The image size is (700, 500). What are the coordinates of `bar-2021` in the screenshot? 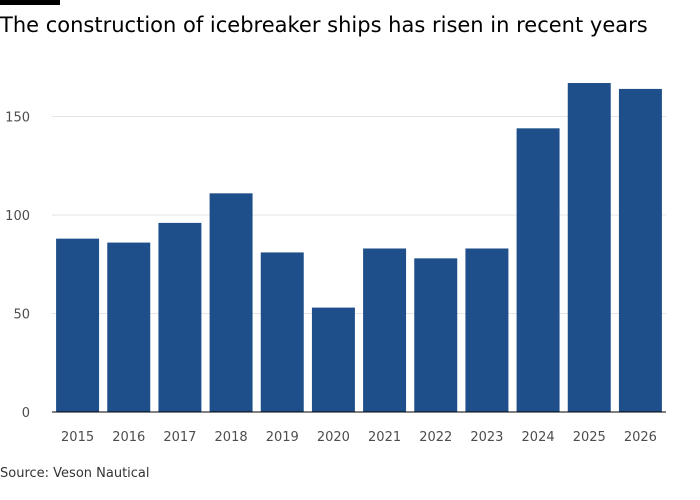 It's located at (385, 330).